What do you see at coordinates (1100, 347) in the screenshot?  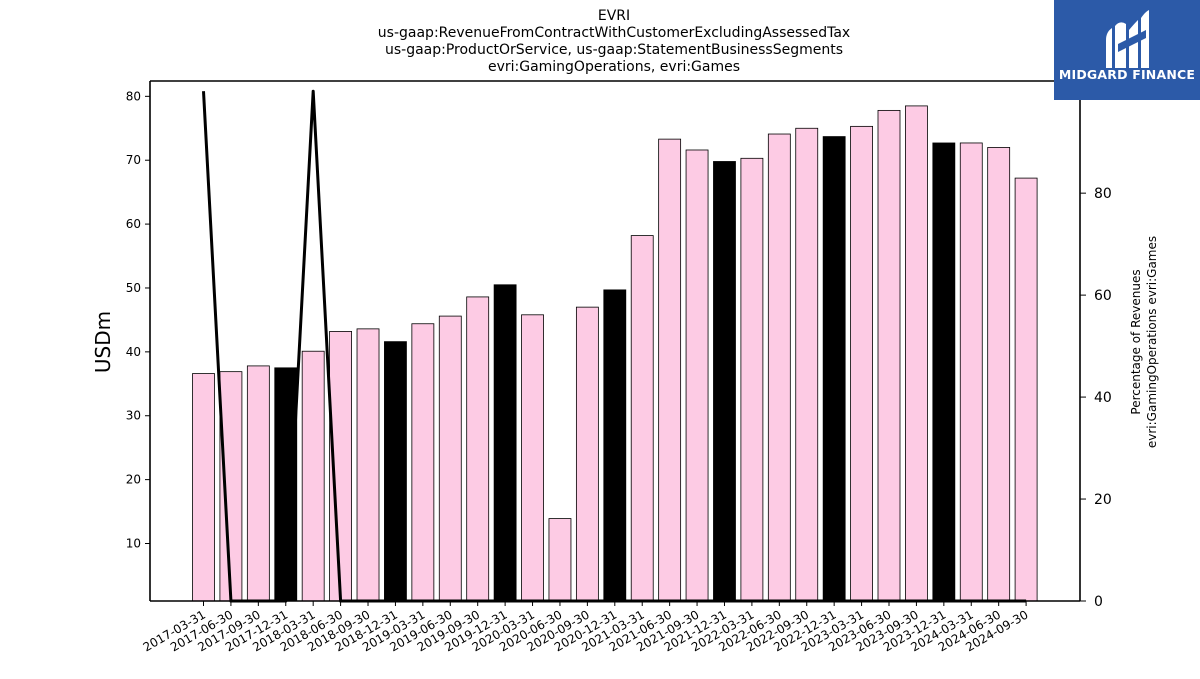 I see `y2-axis-ticks: 020406080100` at bounding box center [1100, 347].